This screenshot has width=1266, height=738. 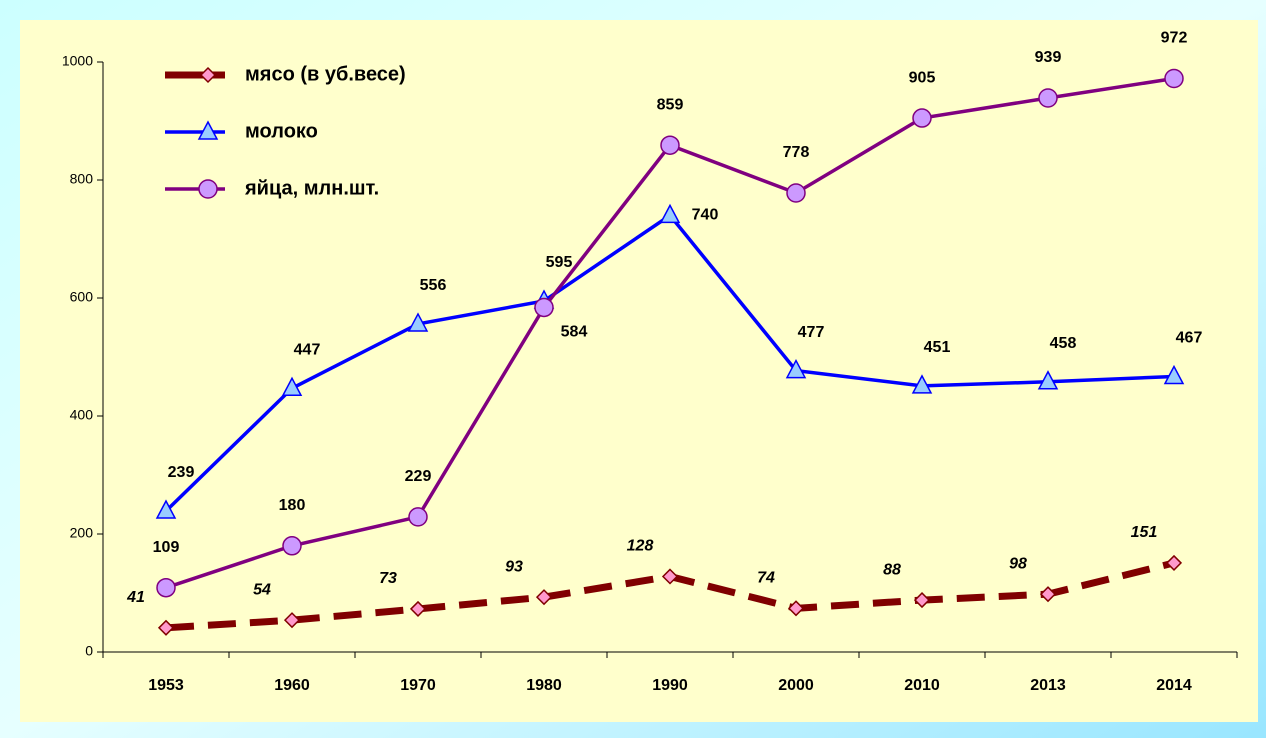 I want to click on data-label: 151, so click(x=1144, y=532).